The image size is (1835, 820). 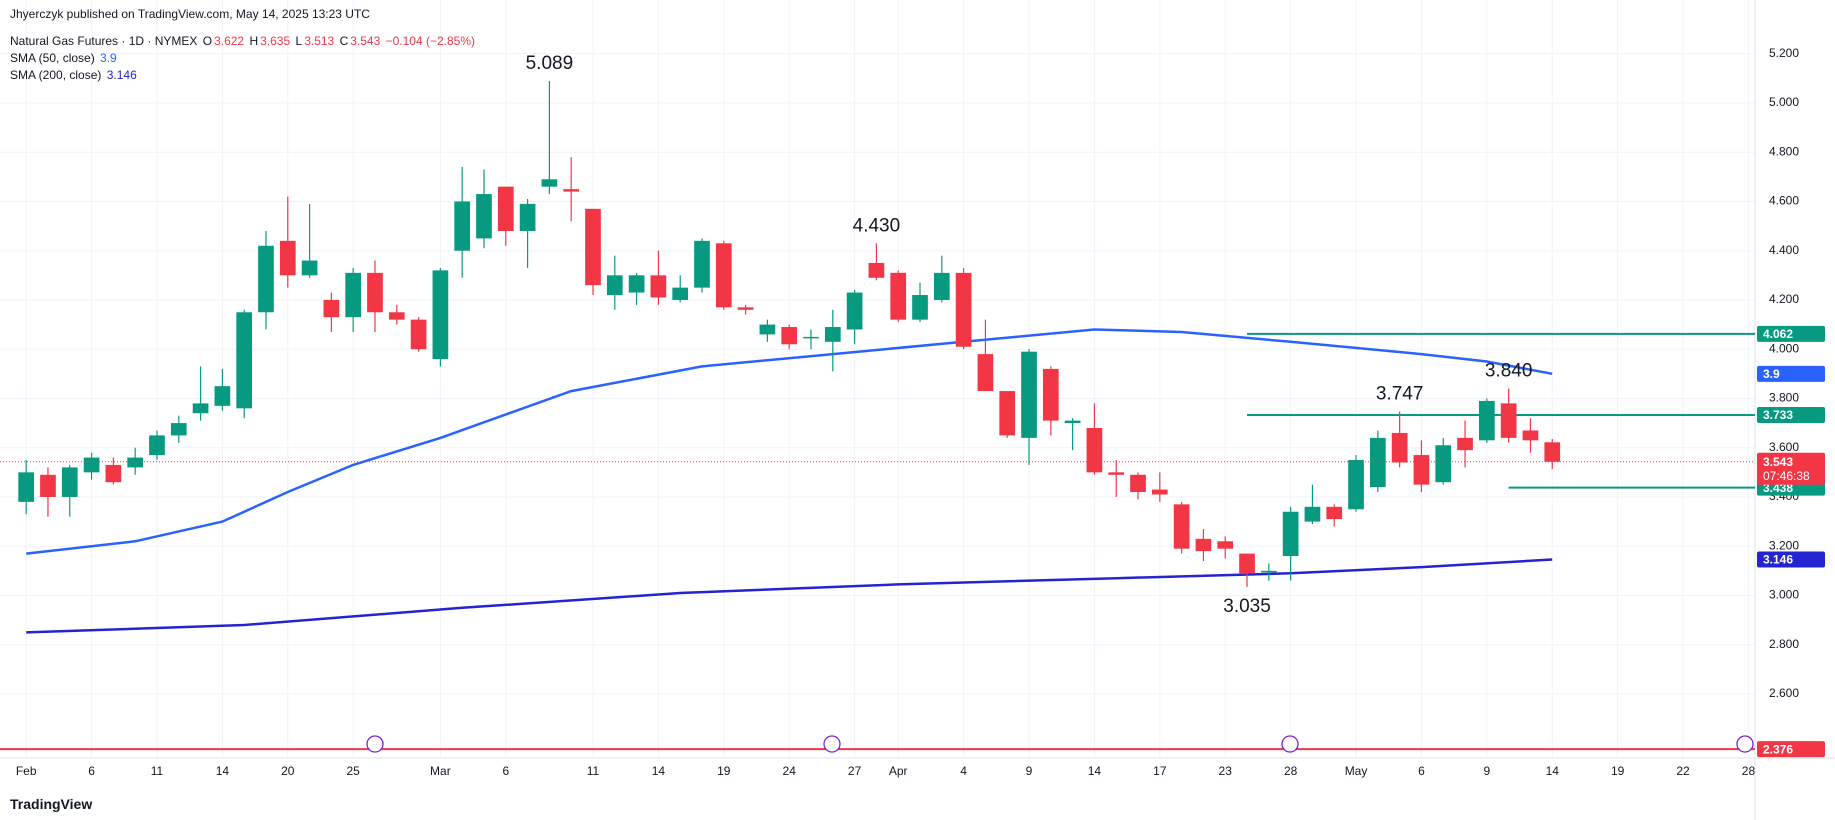 What do you see at coordinates (1778, 334) in the screenshot?
I see `price-label: 4.062` at bounding box center [1778, 334].